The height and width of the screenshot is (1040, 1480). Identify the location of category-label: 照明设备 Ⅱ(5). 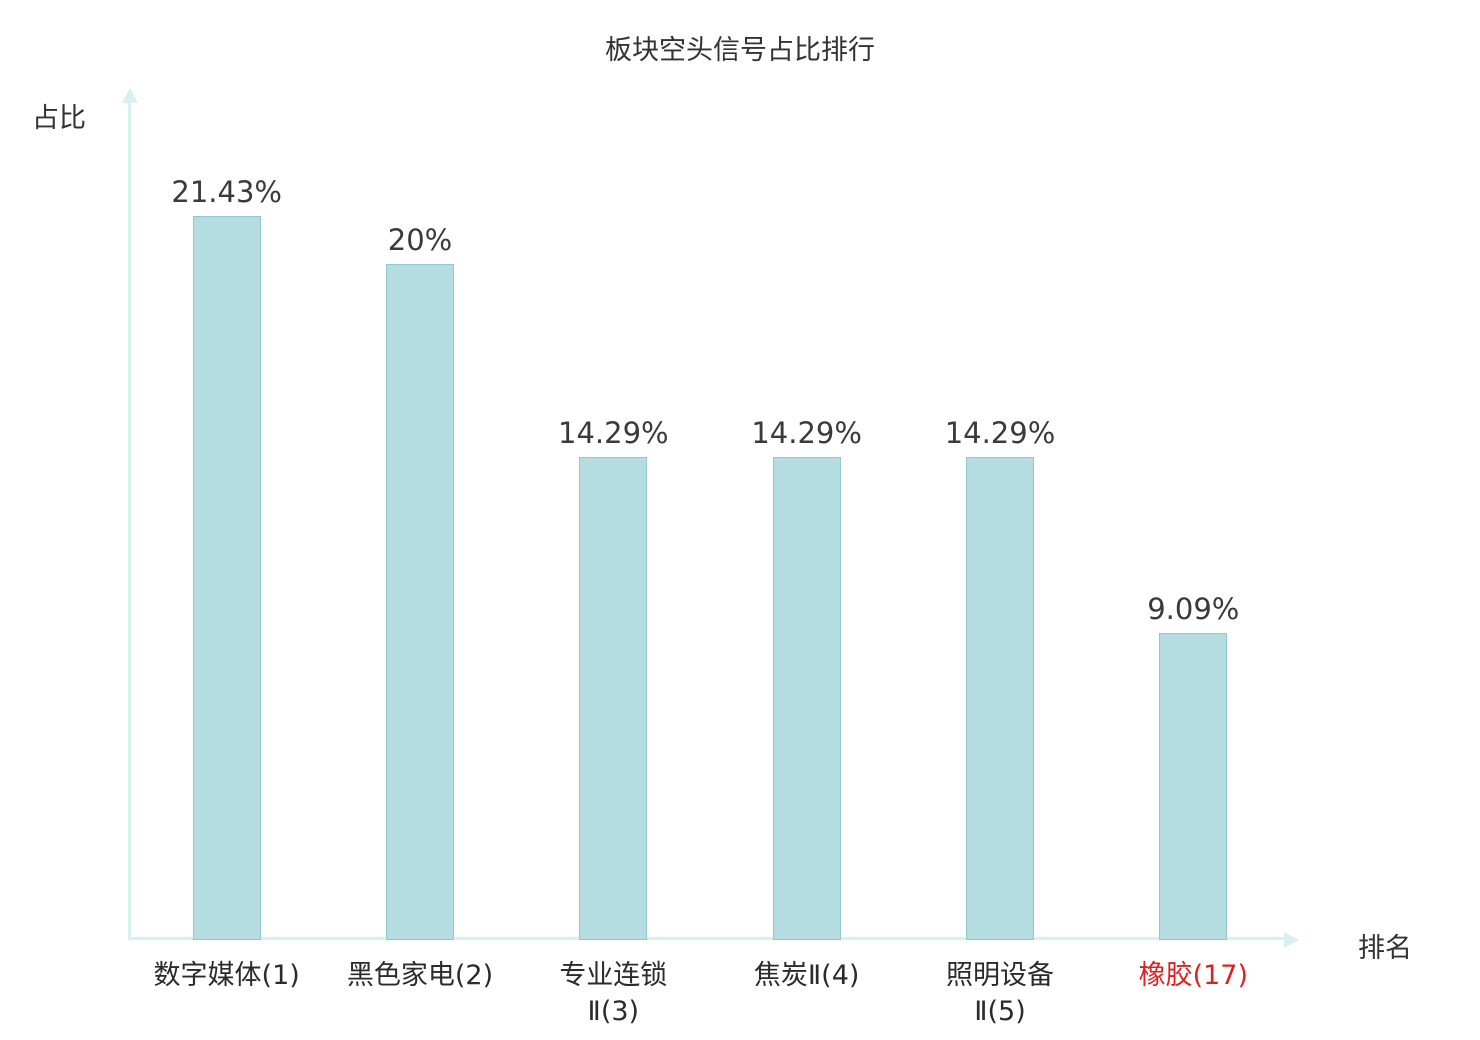
(999, 994).